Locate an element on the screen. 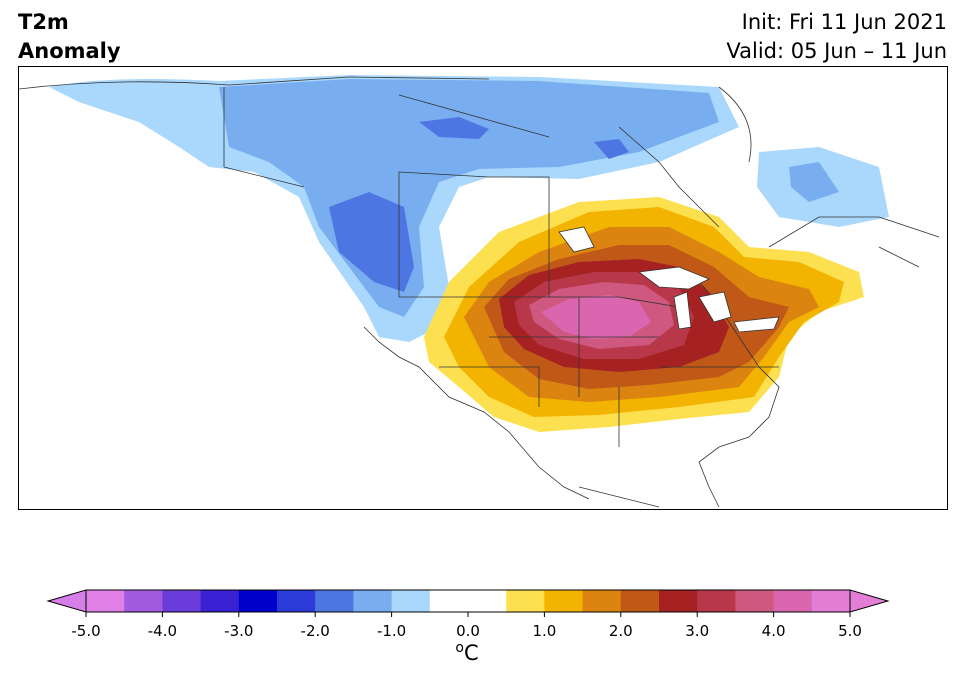 The image size is (959, 680). colorbar-tick-label: -5.0 is located at coordinates (86, 631).